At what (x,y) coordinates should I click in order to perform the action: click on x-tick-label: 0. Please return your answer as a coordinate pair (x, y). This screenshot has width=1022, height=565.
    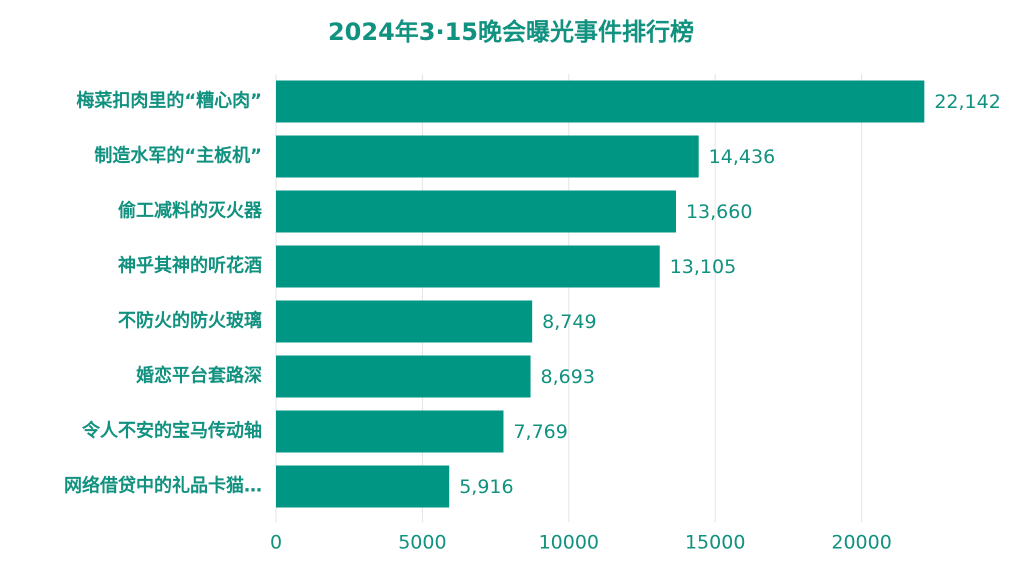
    Looking at the image, I should click on (276, 543).